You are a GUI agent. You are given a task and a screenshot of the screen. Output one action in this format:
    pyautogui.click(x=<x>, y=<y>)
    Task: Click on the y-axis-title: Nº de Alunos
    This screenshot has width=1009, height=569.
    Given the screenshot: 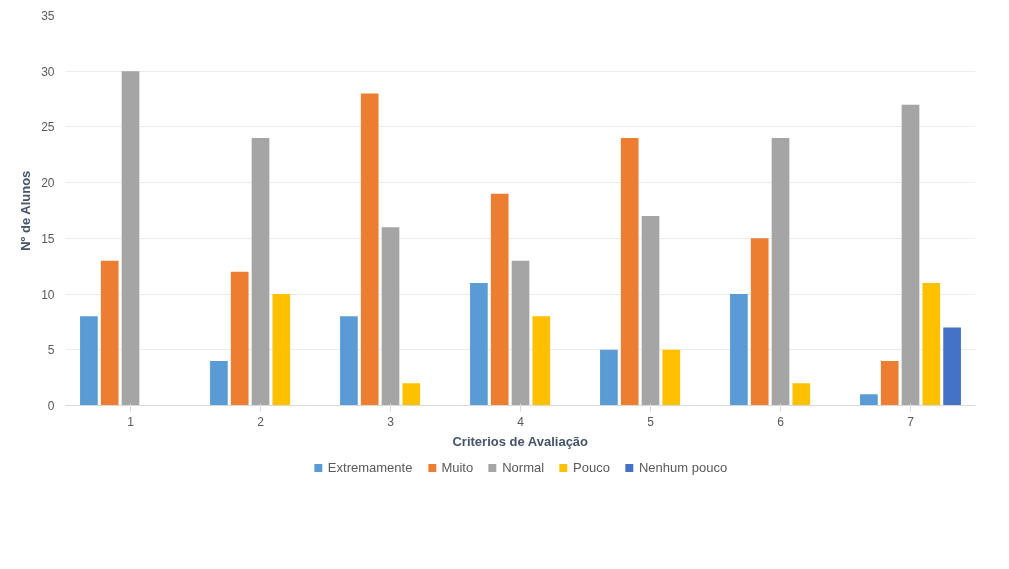 What is the action you would take?
    pyautogui.click(x=26, y=210)
    